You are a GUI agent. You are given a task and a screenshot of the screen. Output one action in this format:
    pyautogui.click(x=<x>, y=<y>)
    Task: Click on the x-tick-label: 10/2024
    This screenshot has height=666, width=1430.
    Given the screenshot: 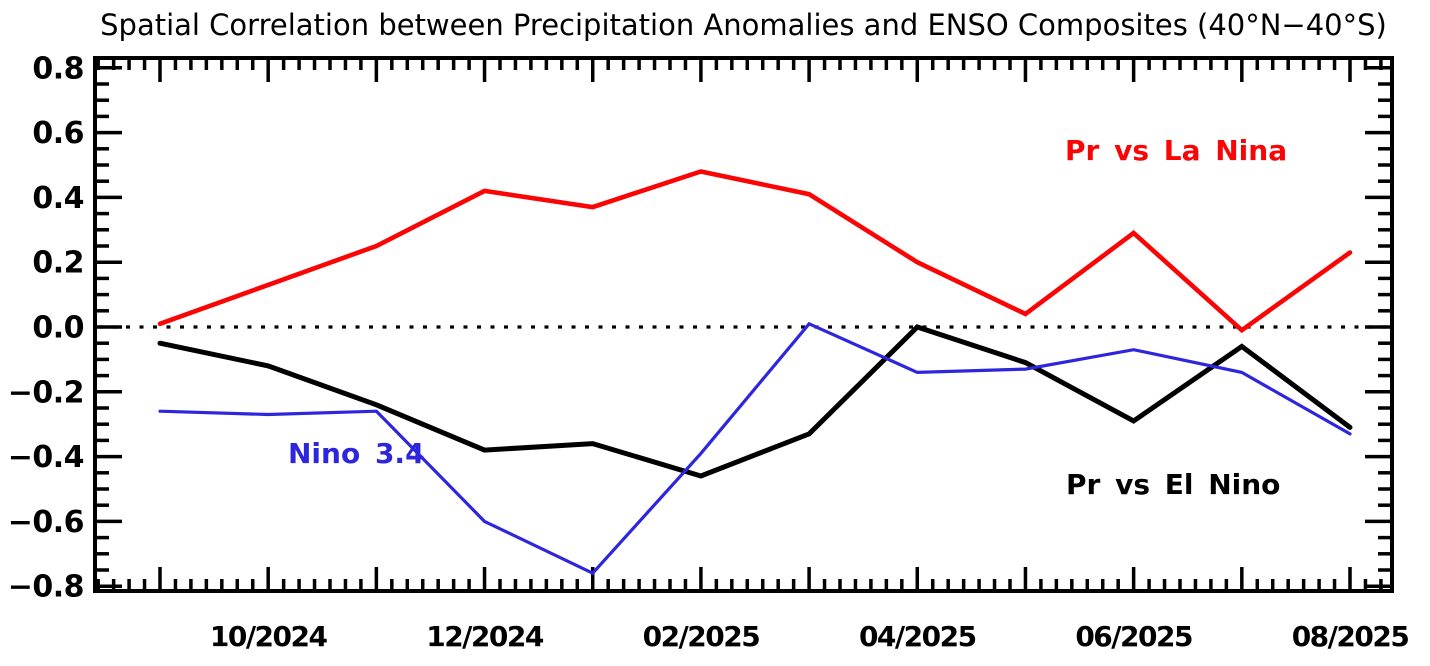 What is the action you would take?
    pyautogui.click(x=269, y=636)
    